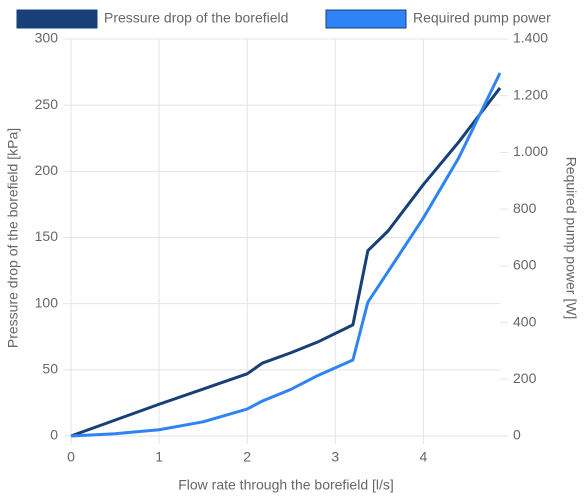  I want to click on y-tick-label: 200, so click(47, 170).